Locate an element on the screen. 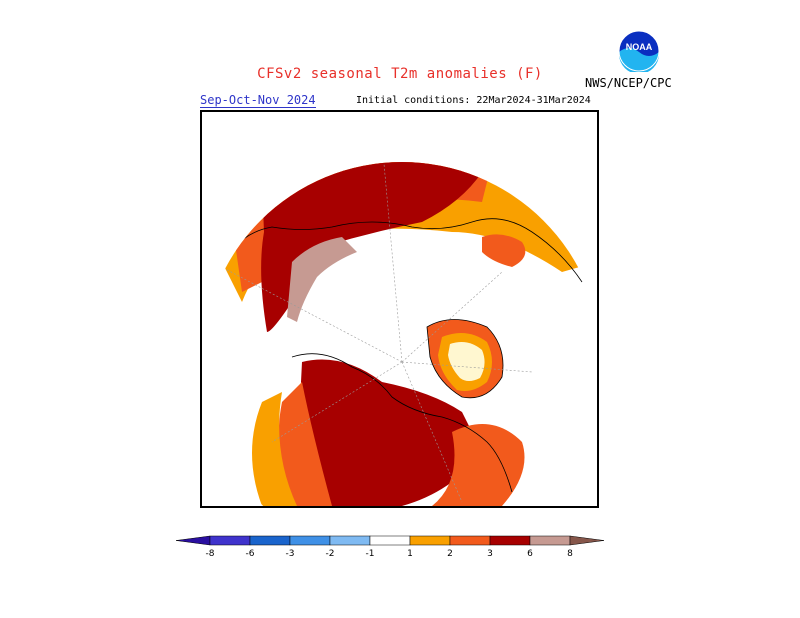 This screenshot has width=800, height=618. colorbar-tick-label: -8 is located at coordinates (210, 554).